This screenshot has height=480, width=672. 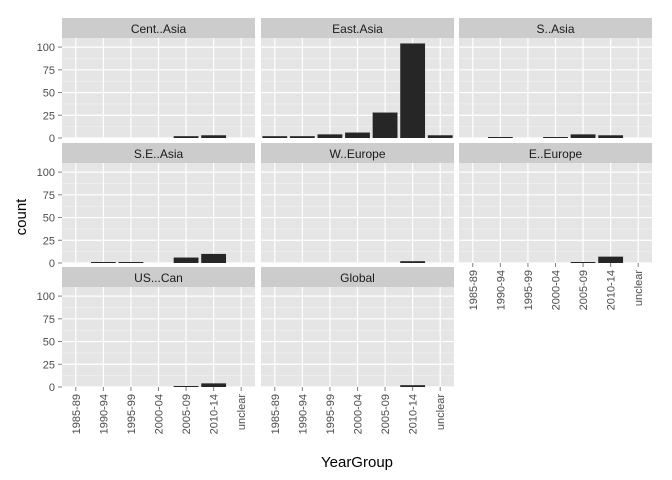 I want to click on facet-panel: W..Europe, so click(x=357, y=203).